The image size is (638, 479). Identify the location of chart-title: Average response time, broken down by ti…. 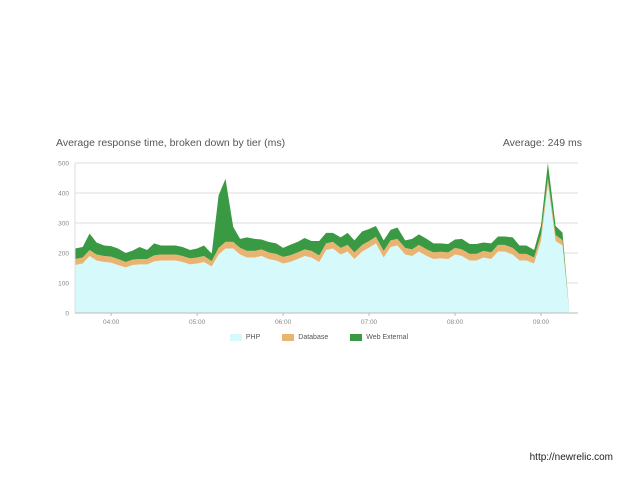
(171, 143).